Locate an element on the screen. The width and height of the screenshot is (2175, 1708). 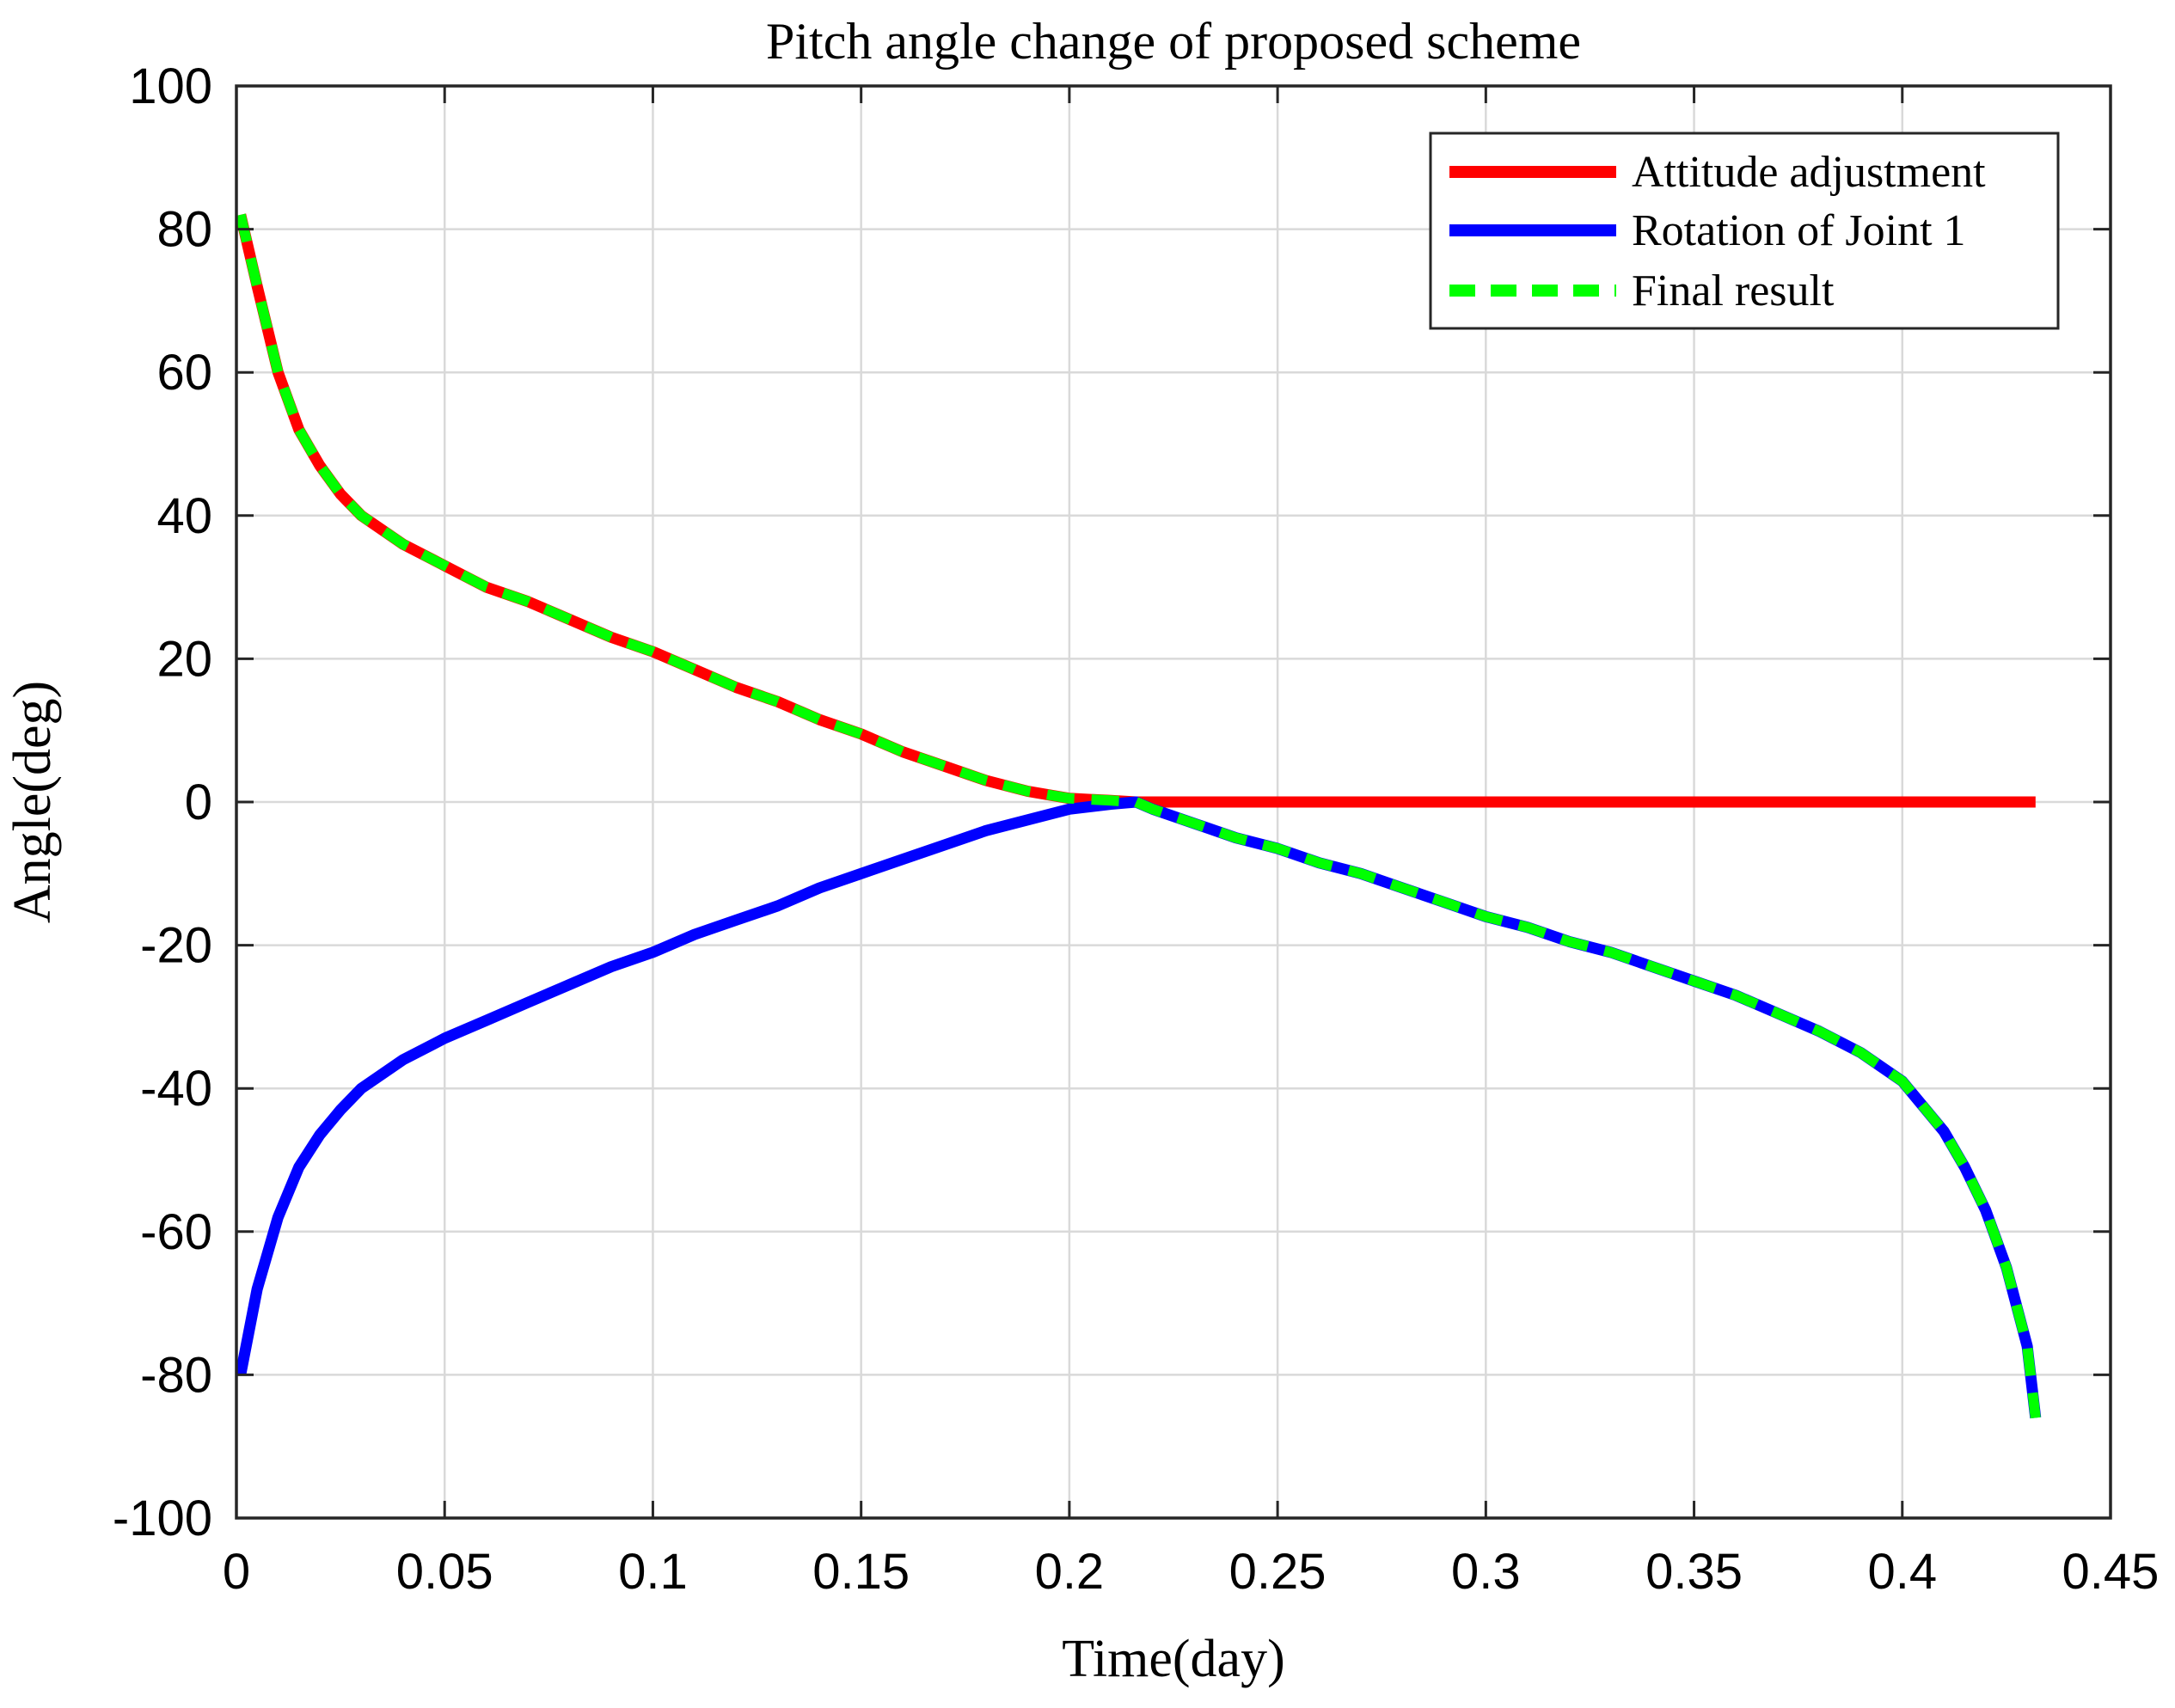
legend-label-rotation-of-joint-1: Rotation of Joint 1 is located at coordinates (1799, 230).